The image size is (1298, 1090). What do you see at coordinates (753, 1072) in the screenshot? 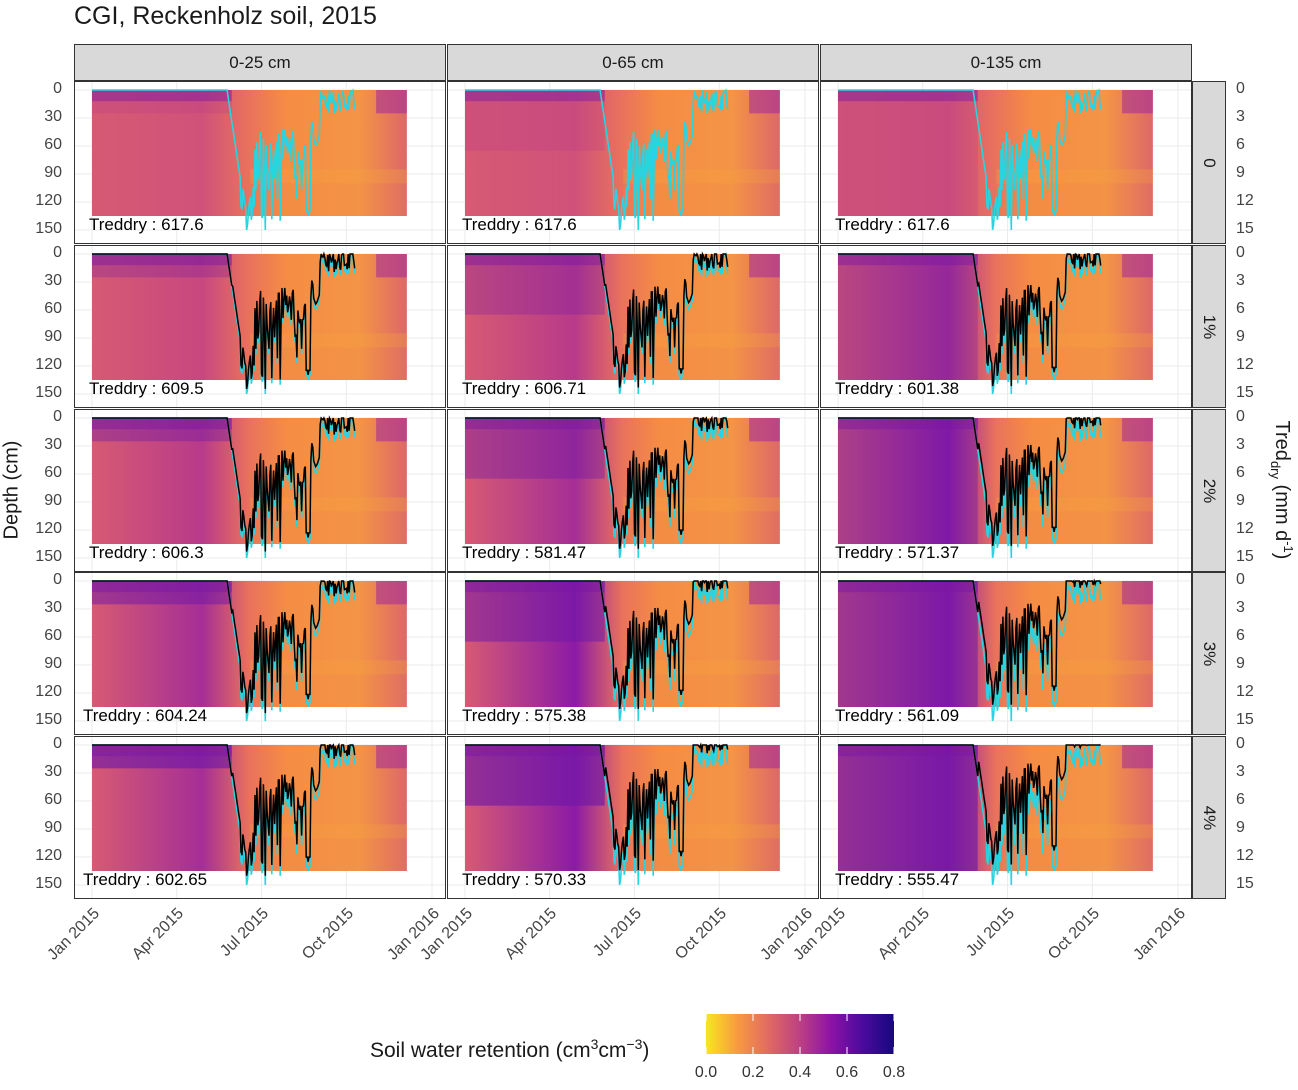
I see `legend-tick-label: 0.2` at bounding box center [753, 1072].